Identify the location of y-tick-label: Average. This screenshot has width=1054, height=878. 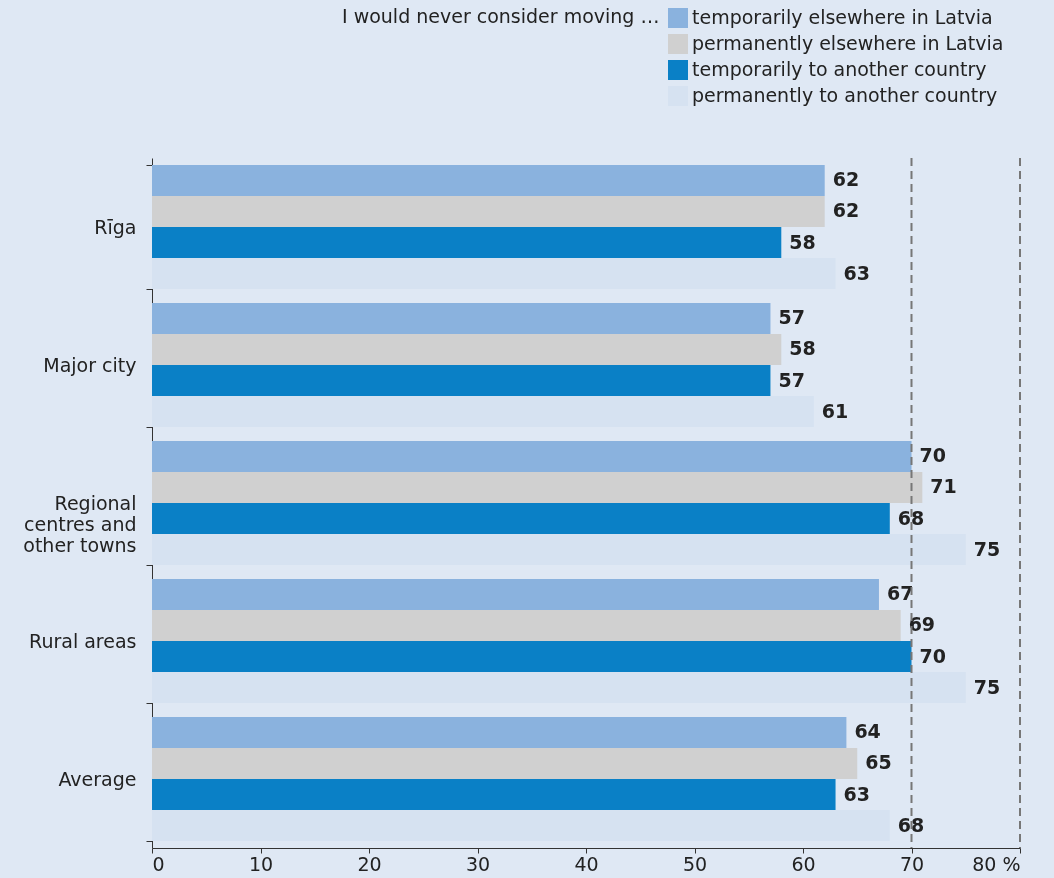
(97, 778).